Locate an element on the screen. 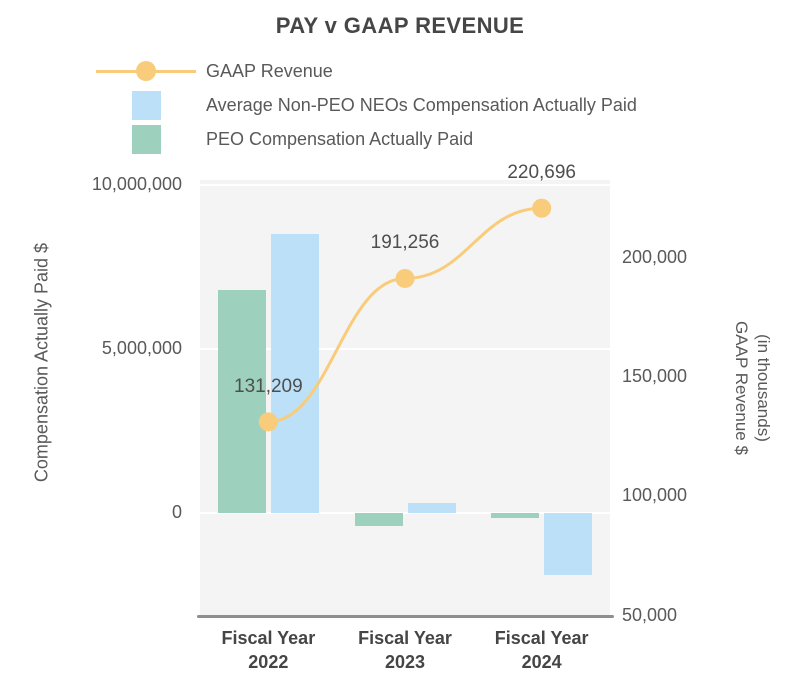  legend-line-sample is located at coordinates (146, 71).